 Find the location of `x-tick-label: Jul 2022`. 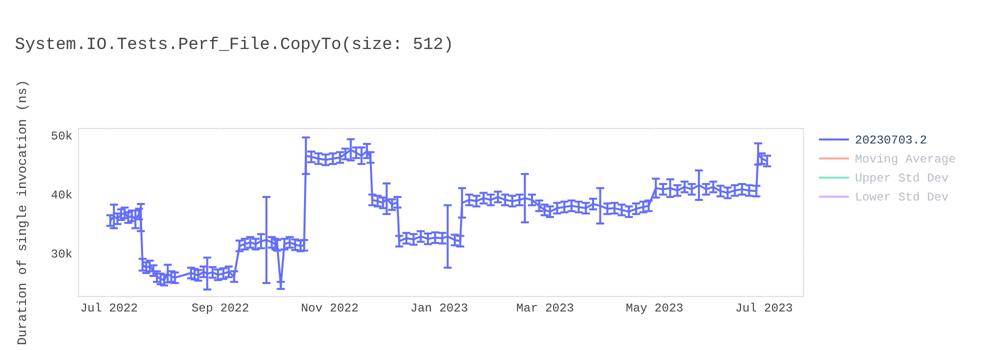

x-tick-label: Jul 2022 is located at coordinates (109, 309).